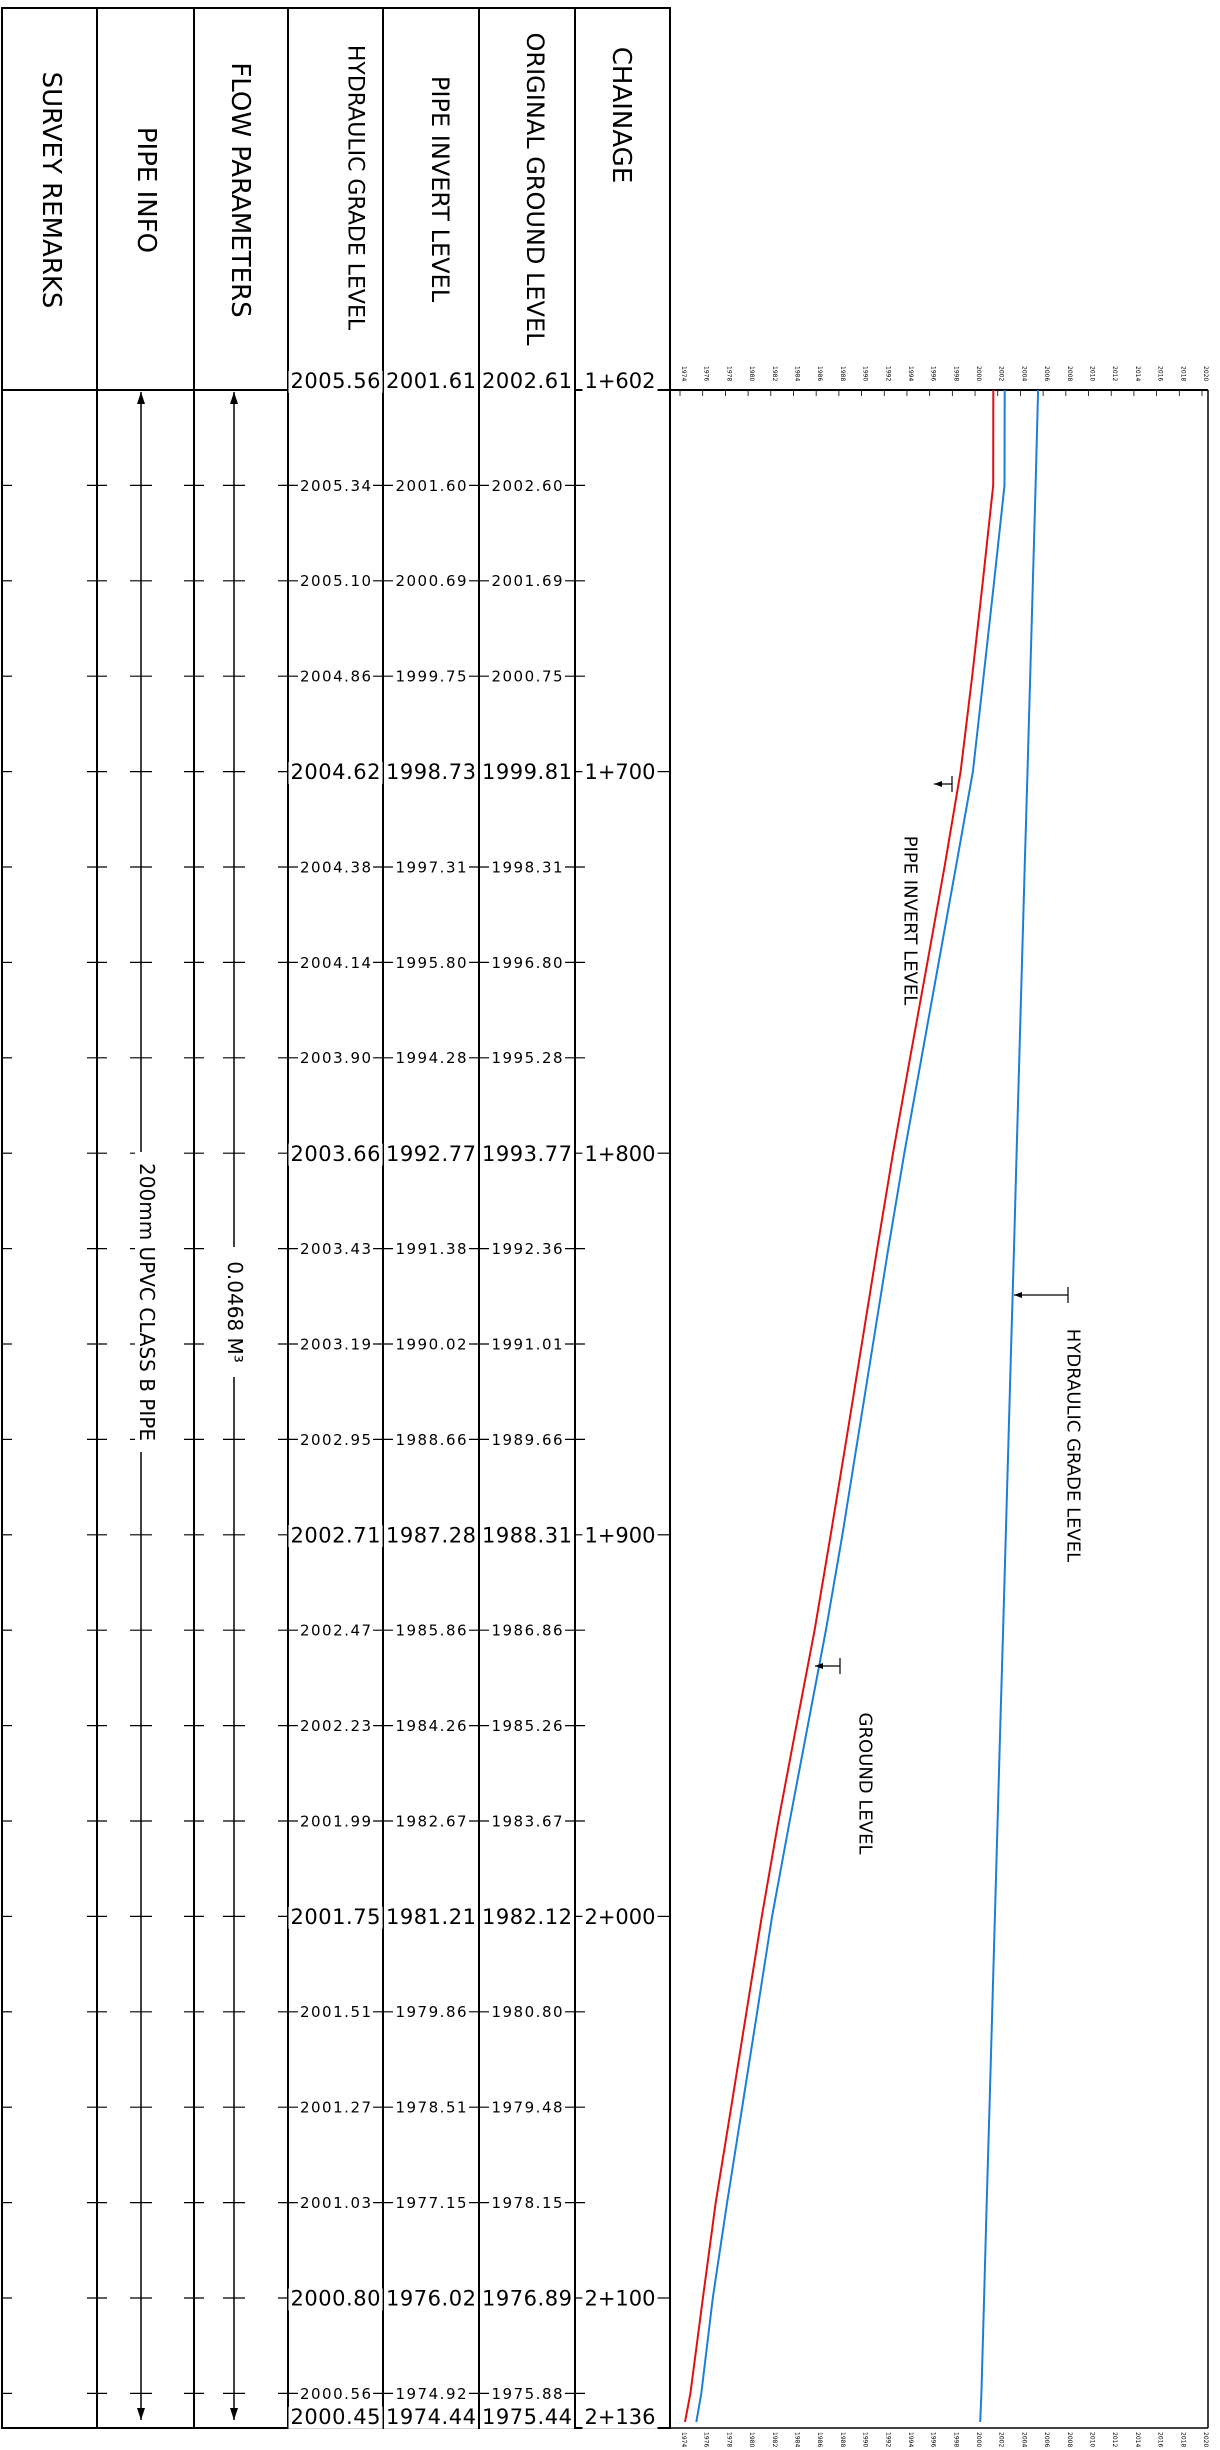  I want to click on axis-tick-label: 1974, so click(683, 373).